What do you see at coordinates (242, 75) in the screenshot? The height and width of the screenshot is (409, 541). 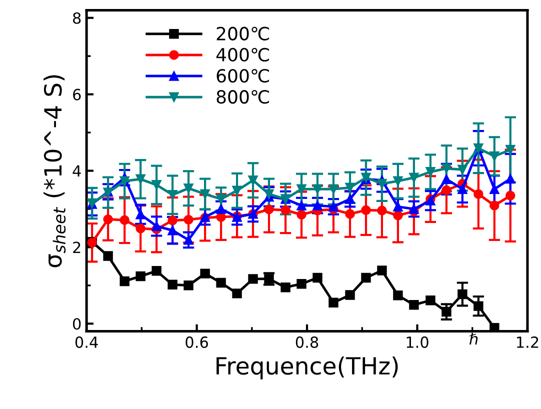 I see `legend-label: 600℃` at bounding box center [242, 75].